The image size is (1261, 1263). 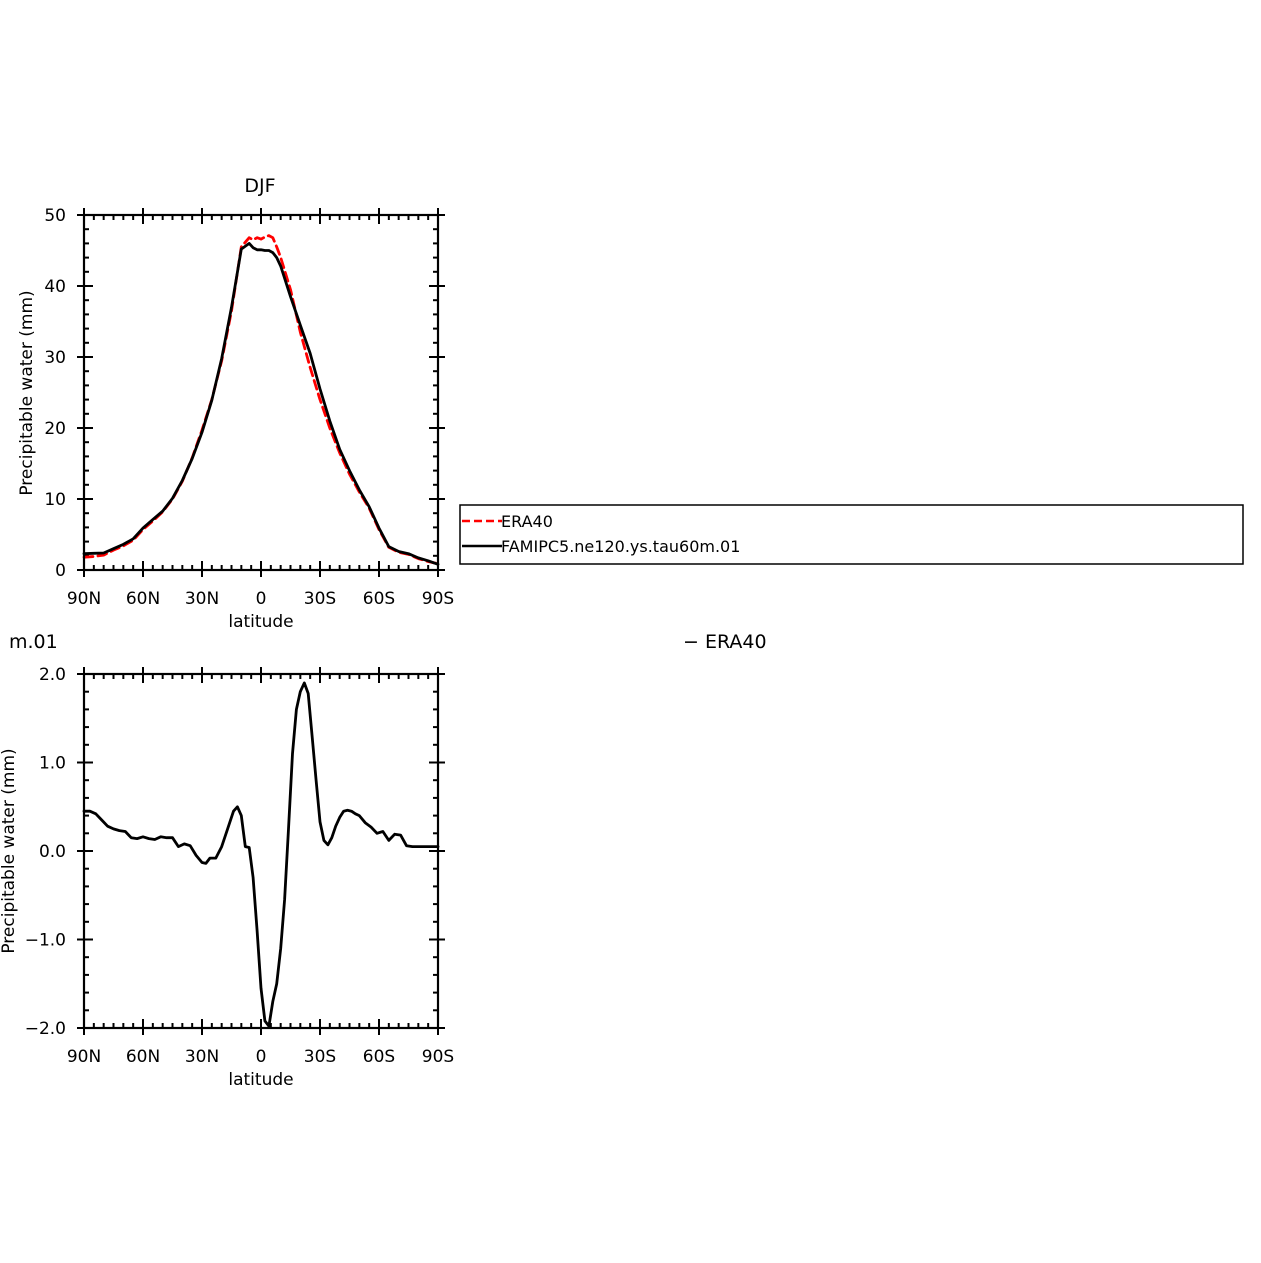 What do you see at coordinates (55, 500) in the screenshot?
I see `y-tick-label: 10` at bounding box center [55, 500].